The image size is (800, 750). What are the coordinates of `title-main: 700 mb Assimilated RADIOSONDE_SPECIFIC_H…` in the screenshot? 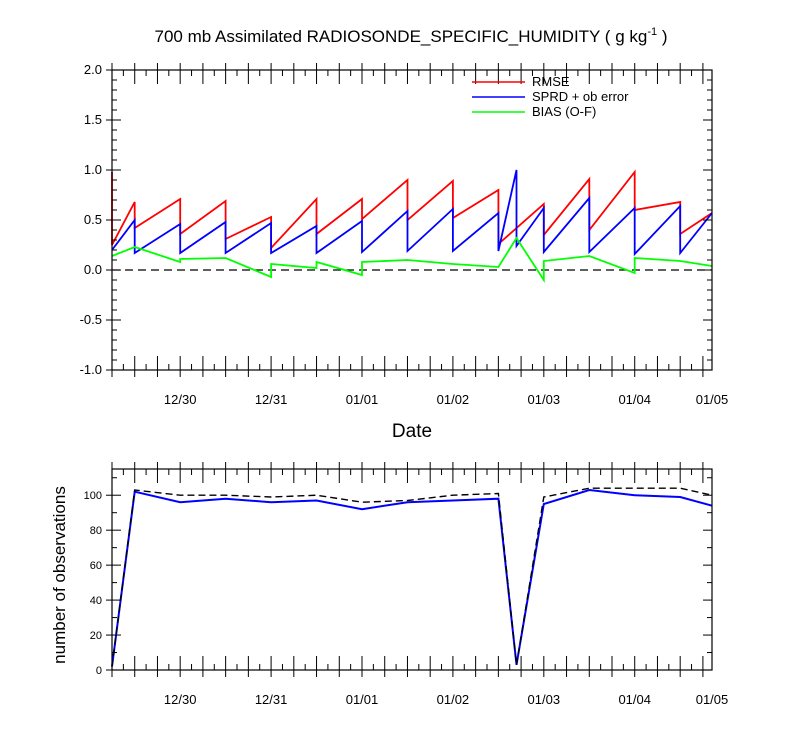 It's located at (401, 36).